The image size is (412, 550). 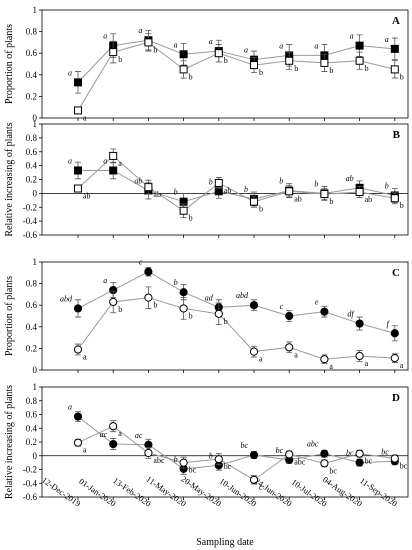 What do you see at coordinates (313, 444) in the screenshot?
I see `significance-letter: abc` at bounding box center [313, 444].